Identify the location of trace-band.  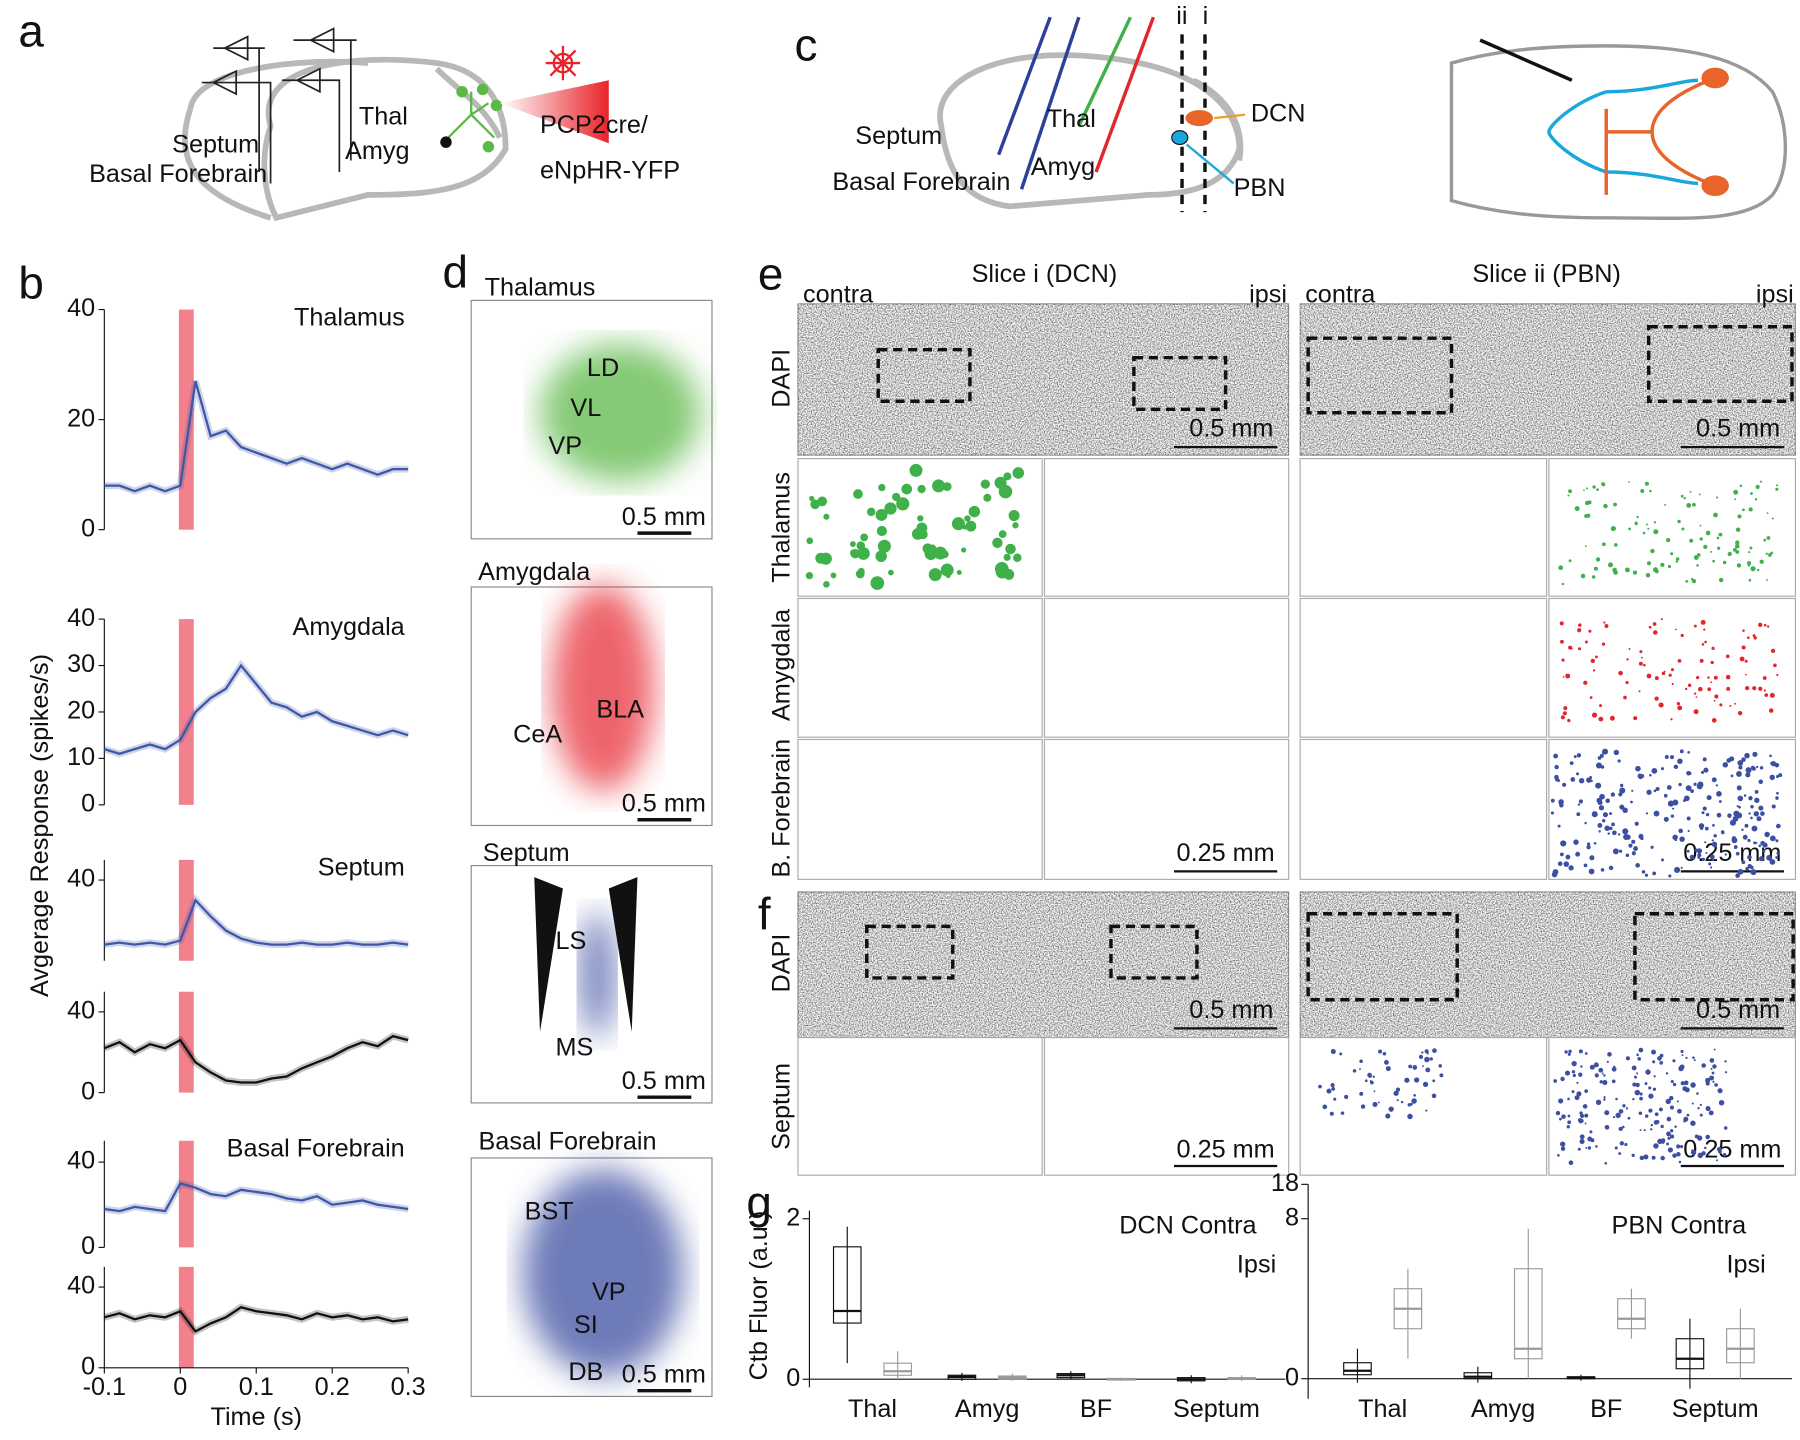
(256, 1197).